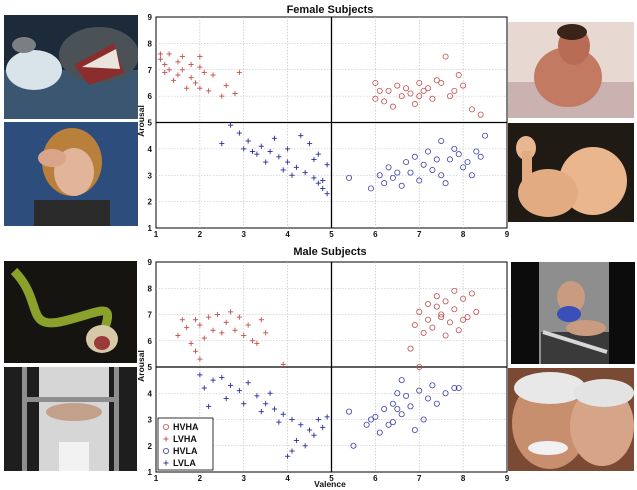 The width and height of the screenshot is (637, 490). Describe the element at coordinates (200, 234) in the screenshot. I see `x-tick-label: 2` at that location.